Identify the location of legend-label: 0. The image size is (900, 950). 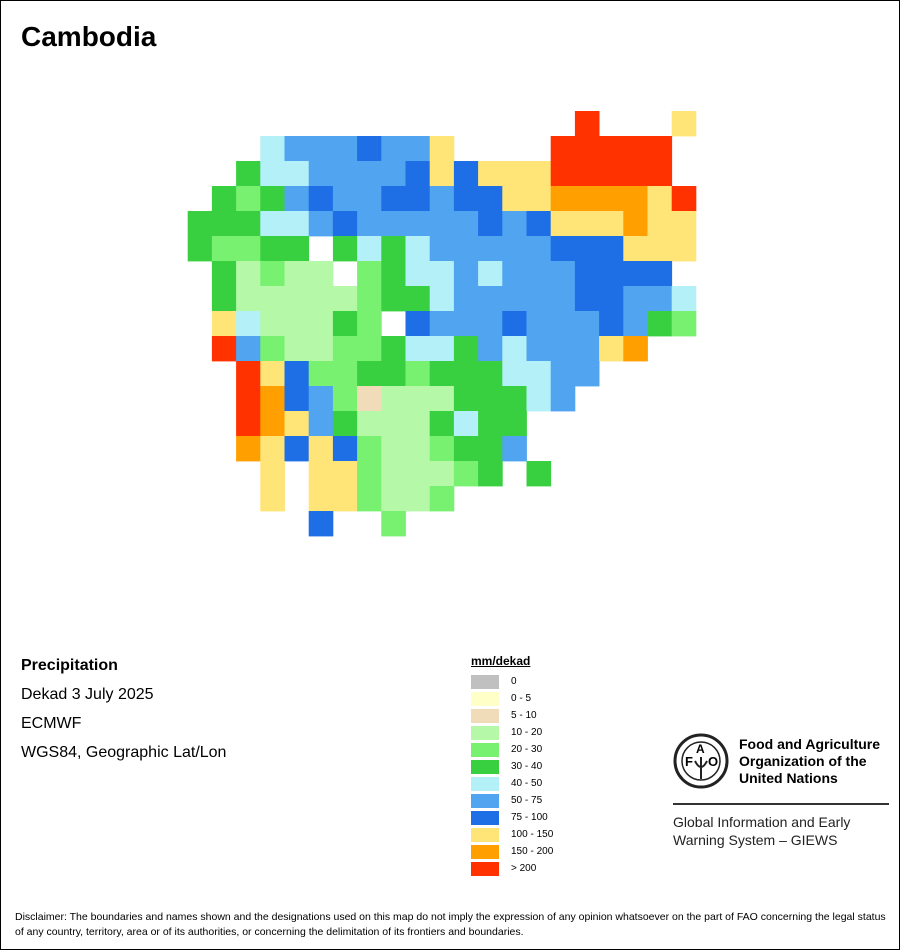
(514, 681).